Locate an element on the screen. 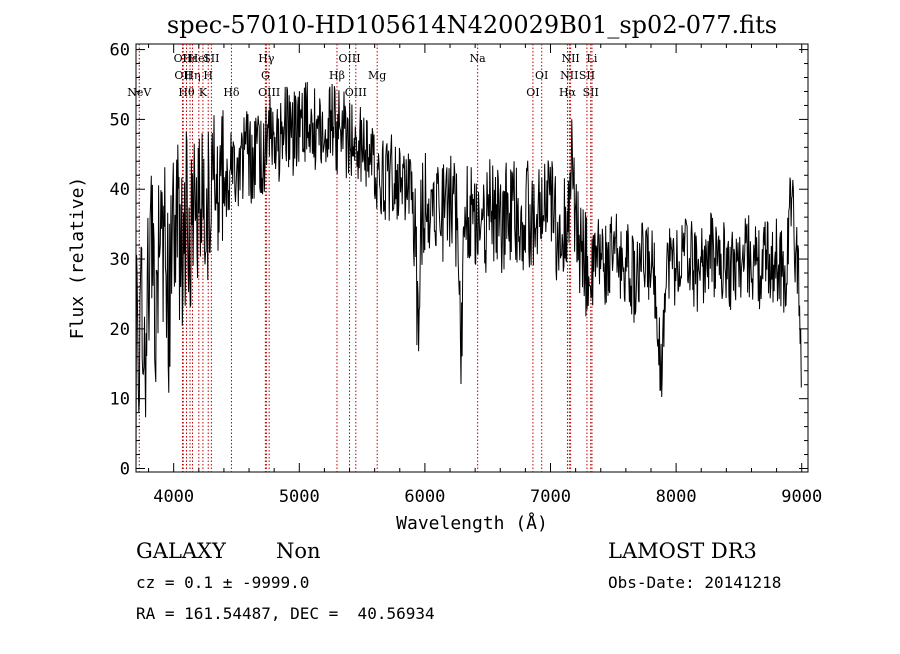 This screenshot has width=900, height=654. x-tick-label: 7000 is located at coordinates (550, 497).